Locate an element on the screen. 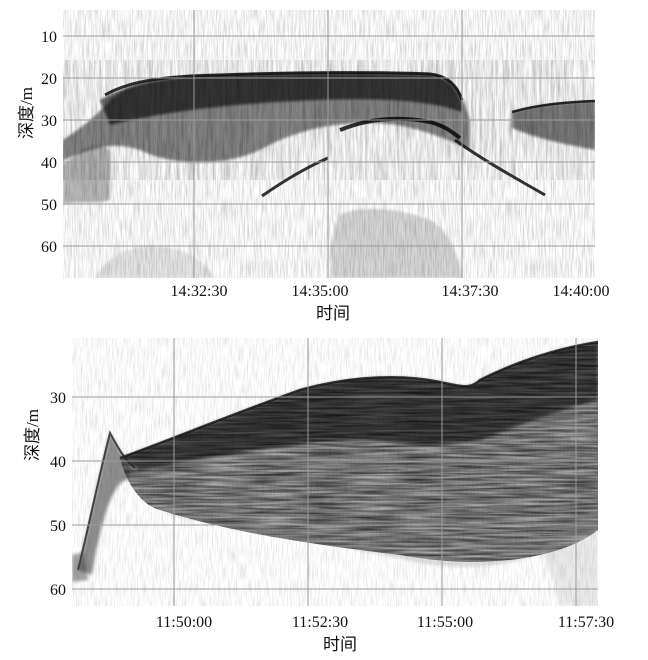 Image resolution: width=648 pixels, height=660 pixels. x-tick-label: 11:52:30 is located at coordinates (320, 622).